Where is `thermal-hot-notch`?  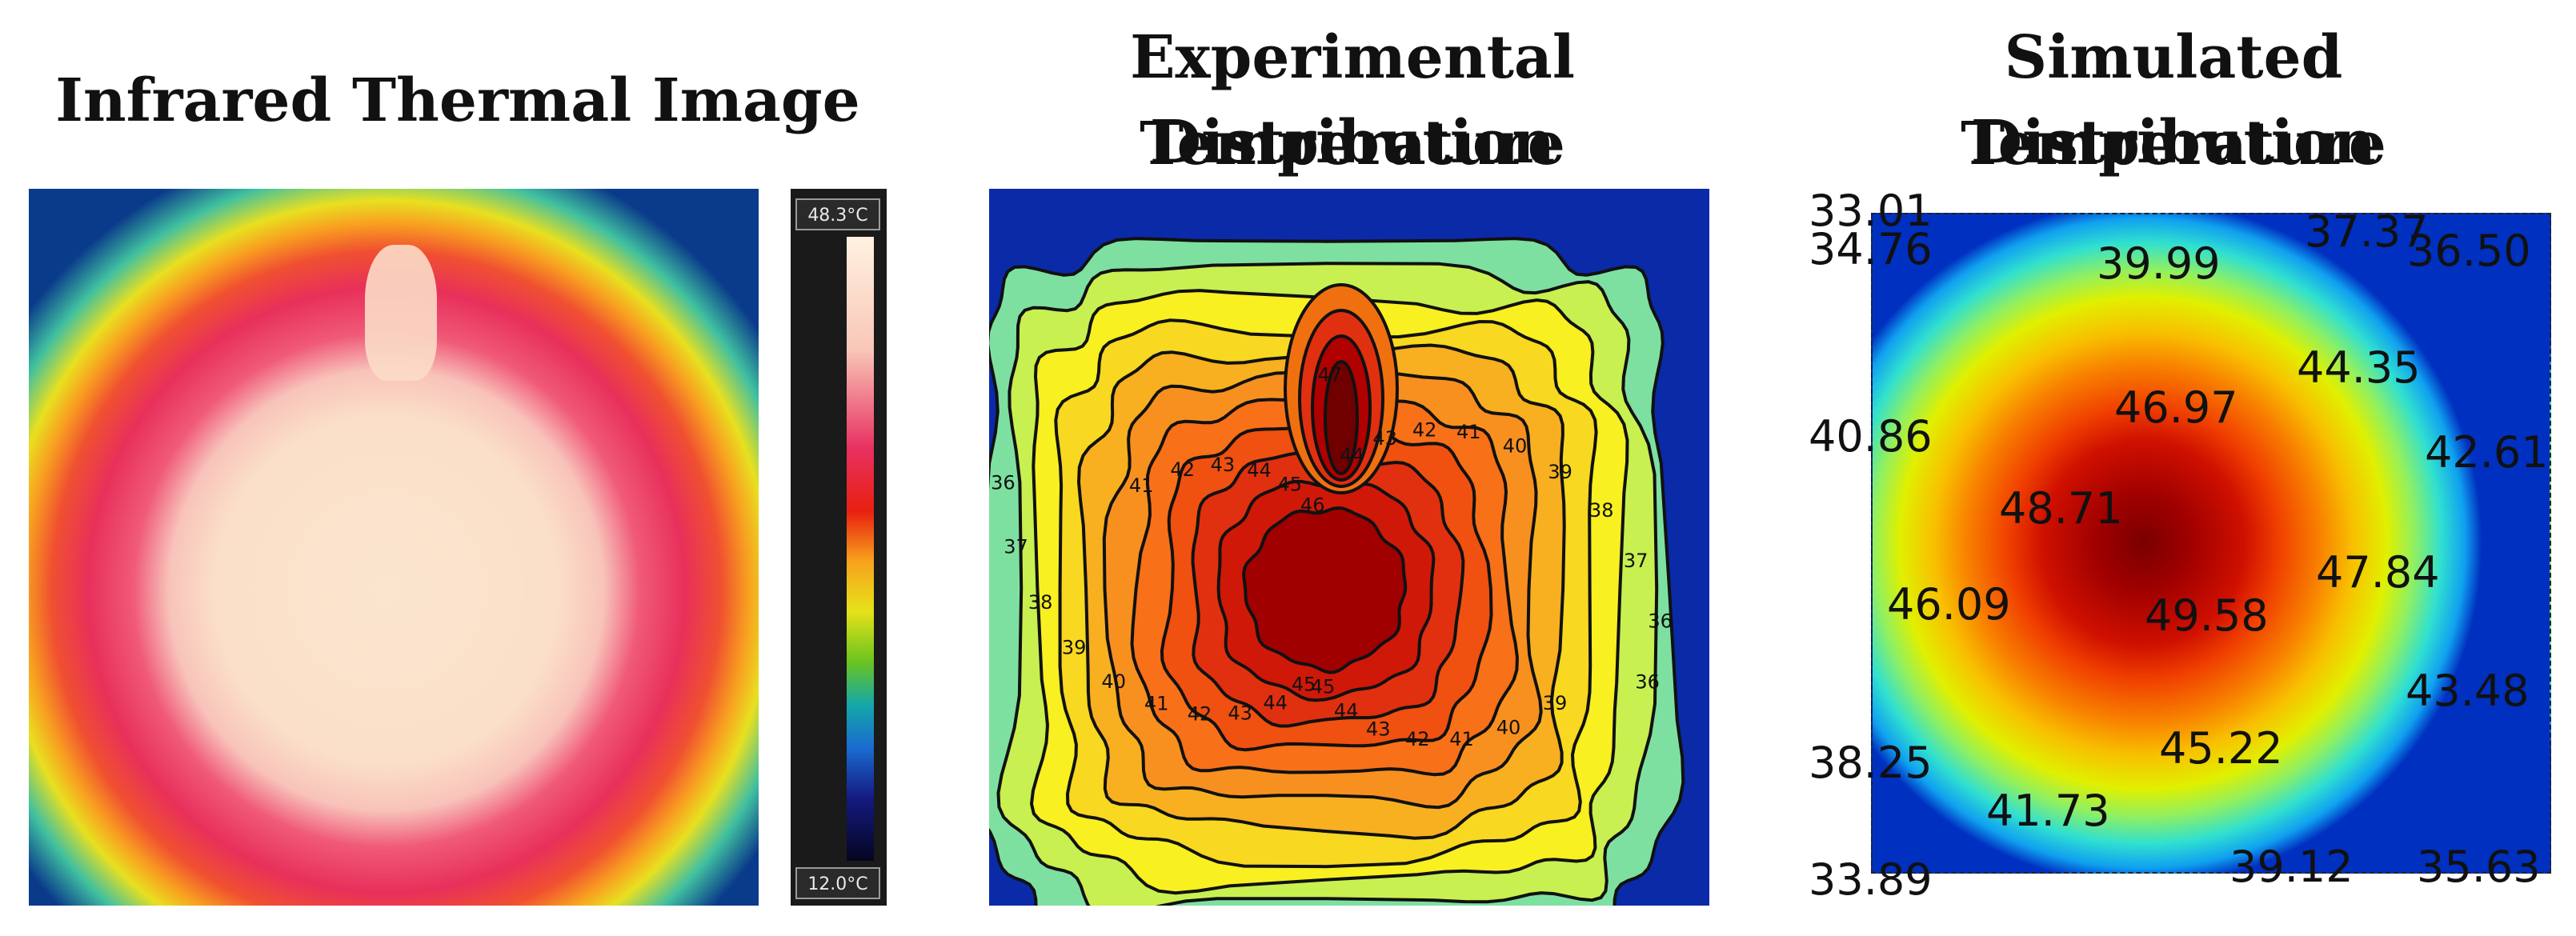
thermal-hot-notch is located at coordinates (401, 313).